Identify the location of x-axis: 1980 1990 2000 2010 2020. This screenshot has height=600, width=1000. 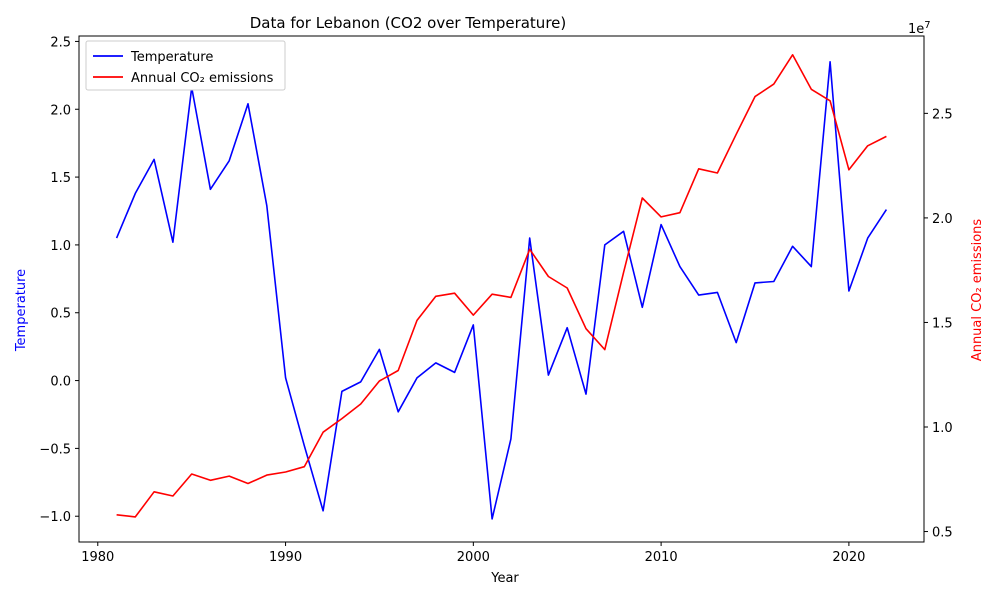
(473, 553).